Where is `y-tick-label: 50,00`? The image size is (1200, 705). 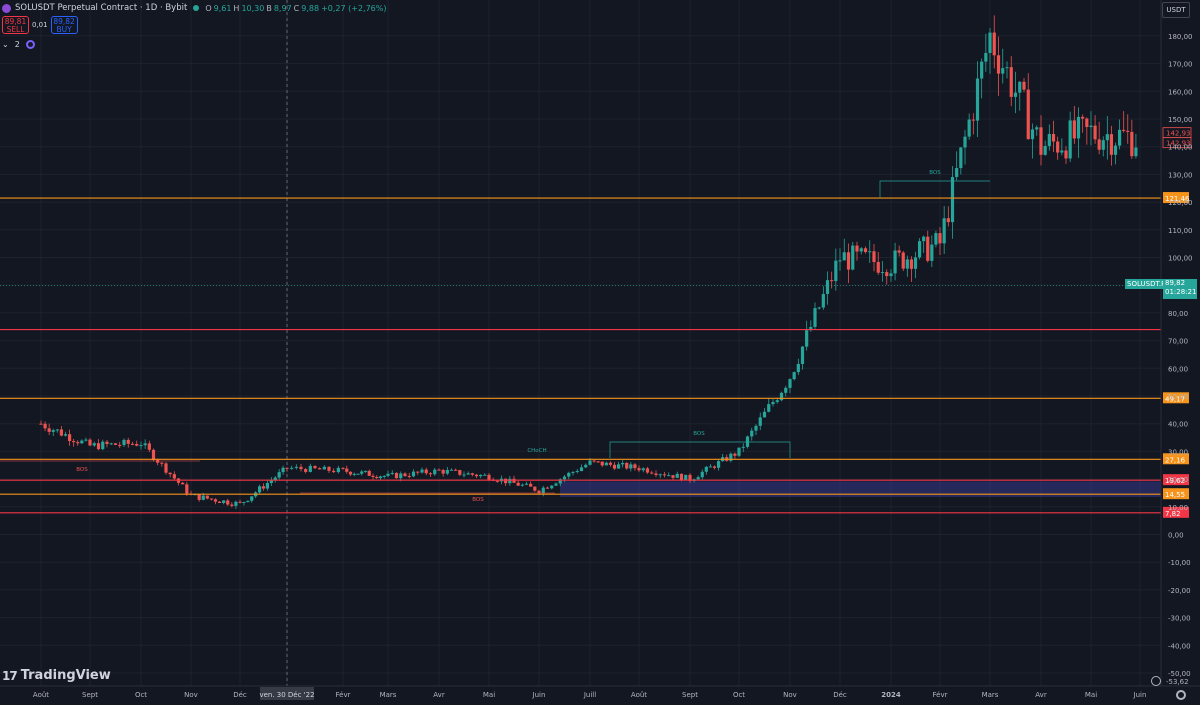 y-tick-label: 50,00 is located at coordinates (1178, 397).